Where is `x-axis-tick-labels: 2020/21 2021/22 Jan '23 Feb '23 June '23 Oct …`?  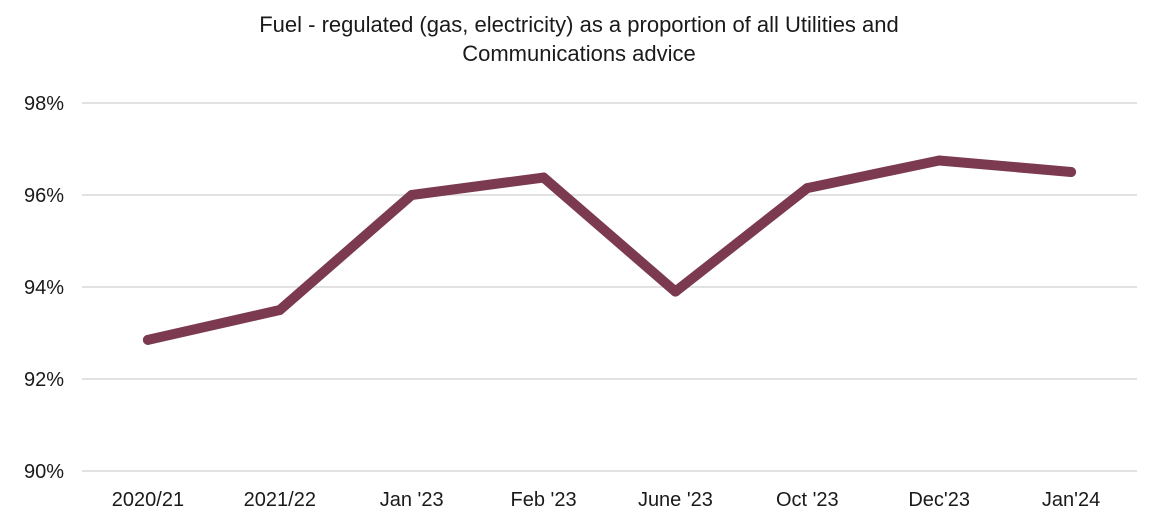
x-axis-tick-labels: 2020/21 2021/22 Jan '23 Feb '23 June '23 Oct … is located at coordinates (606, 500).